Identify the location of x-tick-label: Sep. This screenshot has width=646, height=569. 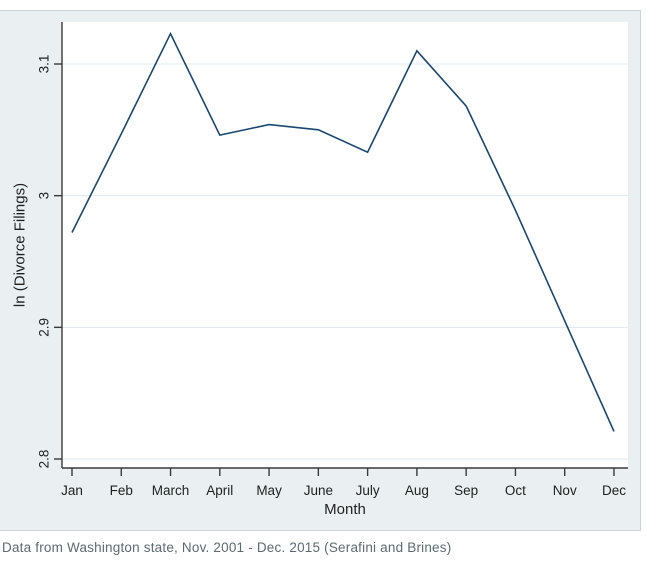
(466, 490).